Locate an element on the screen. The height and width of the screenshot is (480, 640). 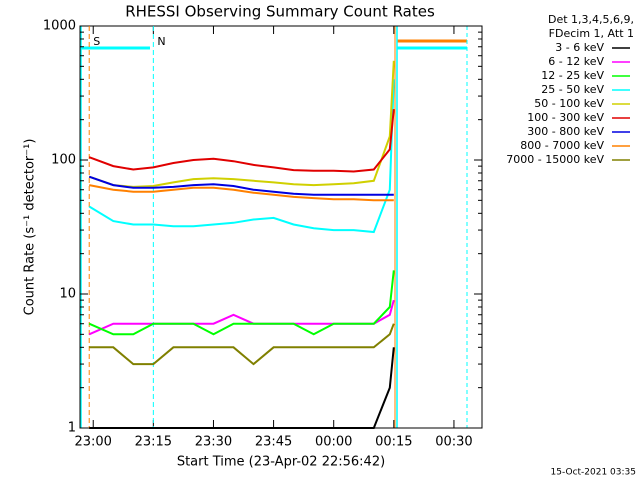
legend-label: 50 - 100 keV is located at coordinates (569, 103).